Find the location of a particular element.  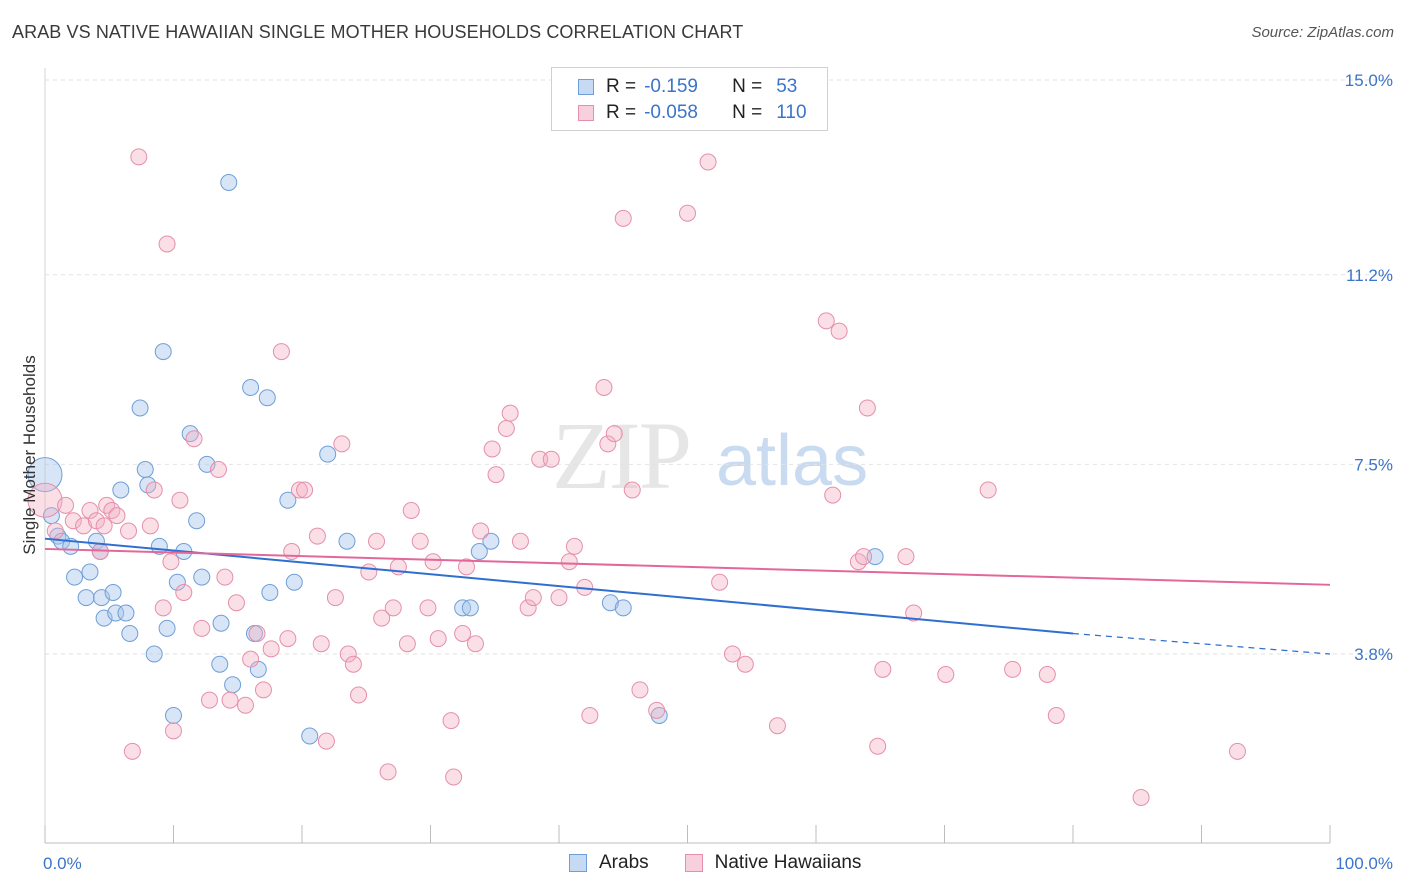

series-label-native-hawaiians: Native Hawaiians is located at coordinates (788, 862).